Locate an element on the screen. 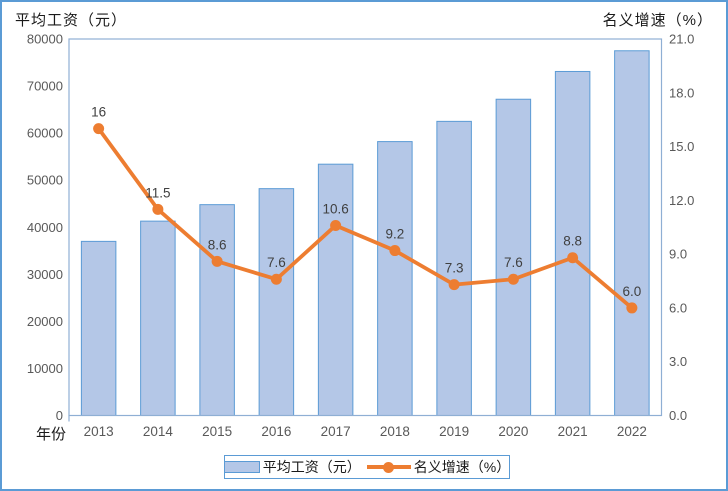 This screenshot has height=491, width=728. year-label-2018: 2018 is located at coordinates (395, 431).